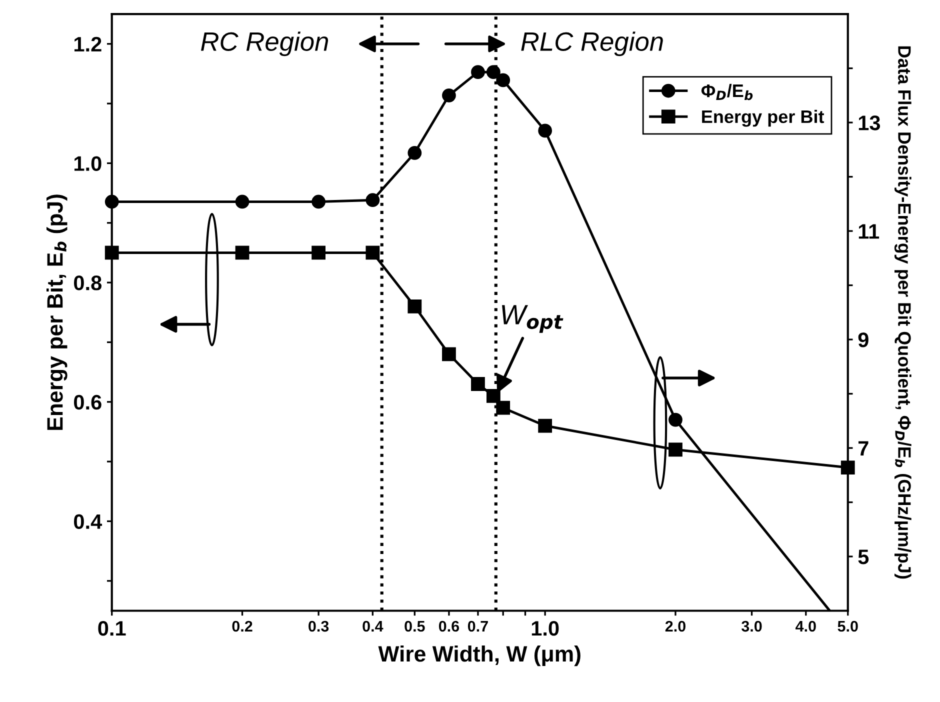  I want to click on legend-label: Energy per Bit, so click(763, 118).